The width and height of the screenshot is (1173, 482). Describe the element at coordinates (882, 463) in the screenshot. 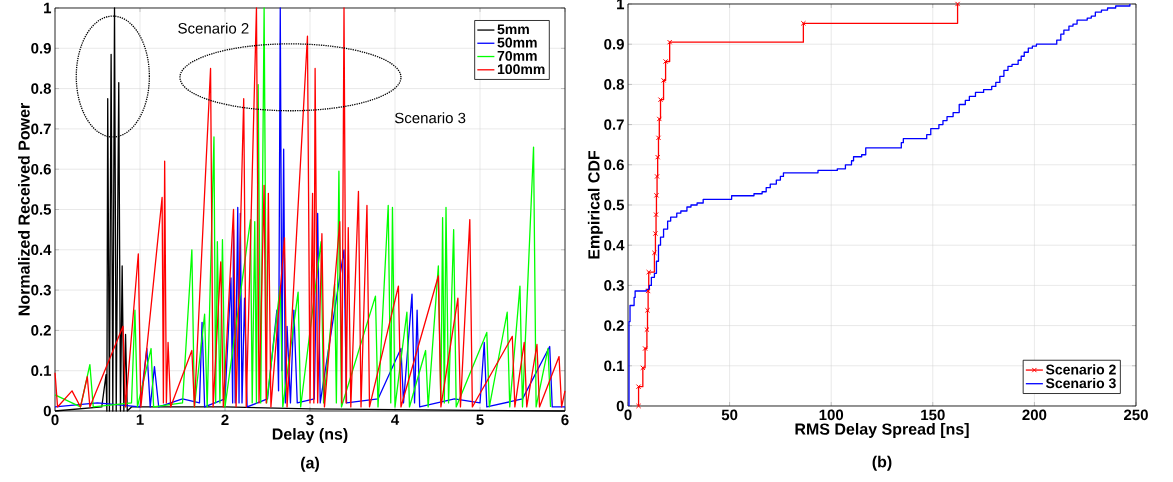

I see `text: (b)` at that location.